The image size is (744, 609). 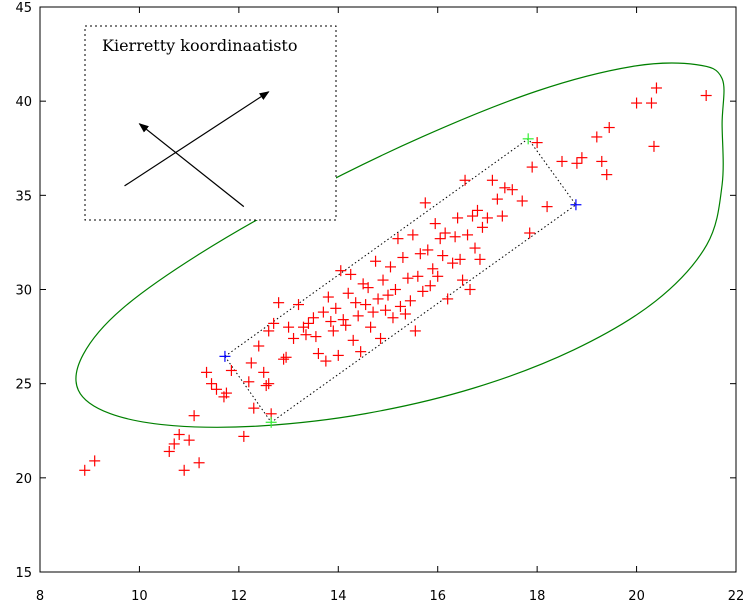 I want to click on x-tick-label: 16, so click(x=437, y=596).